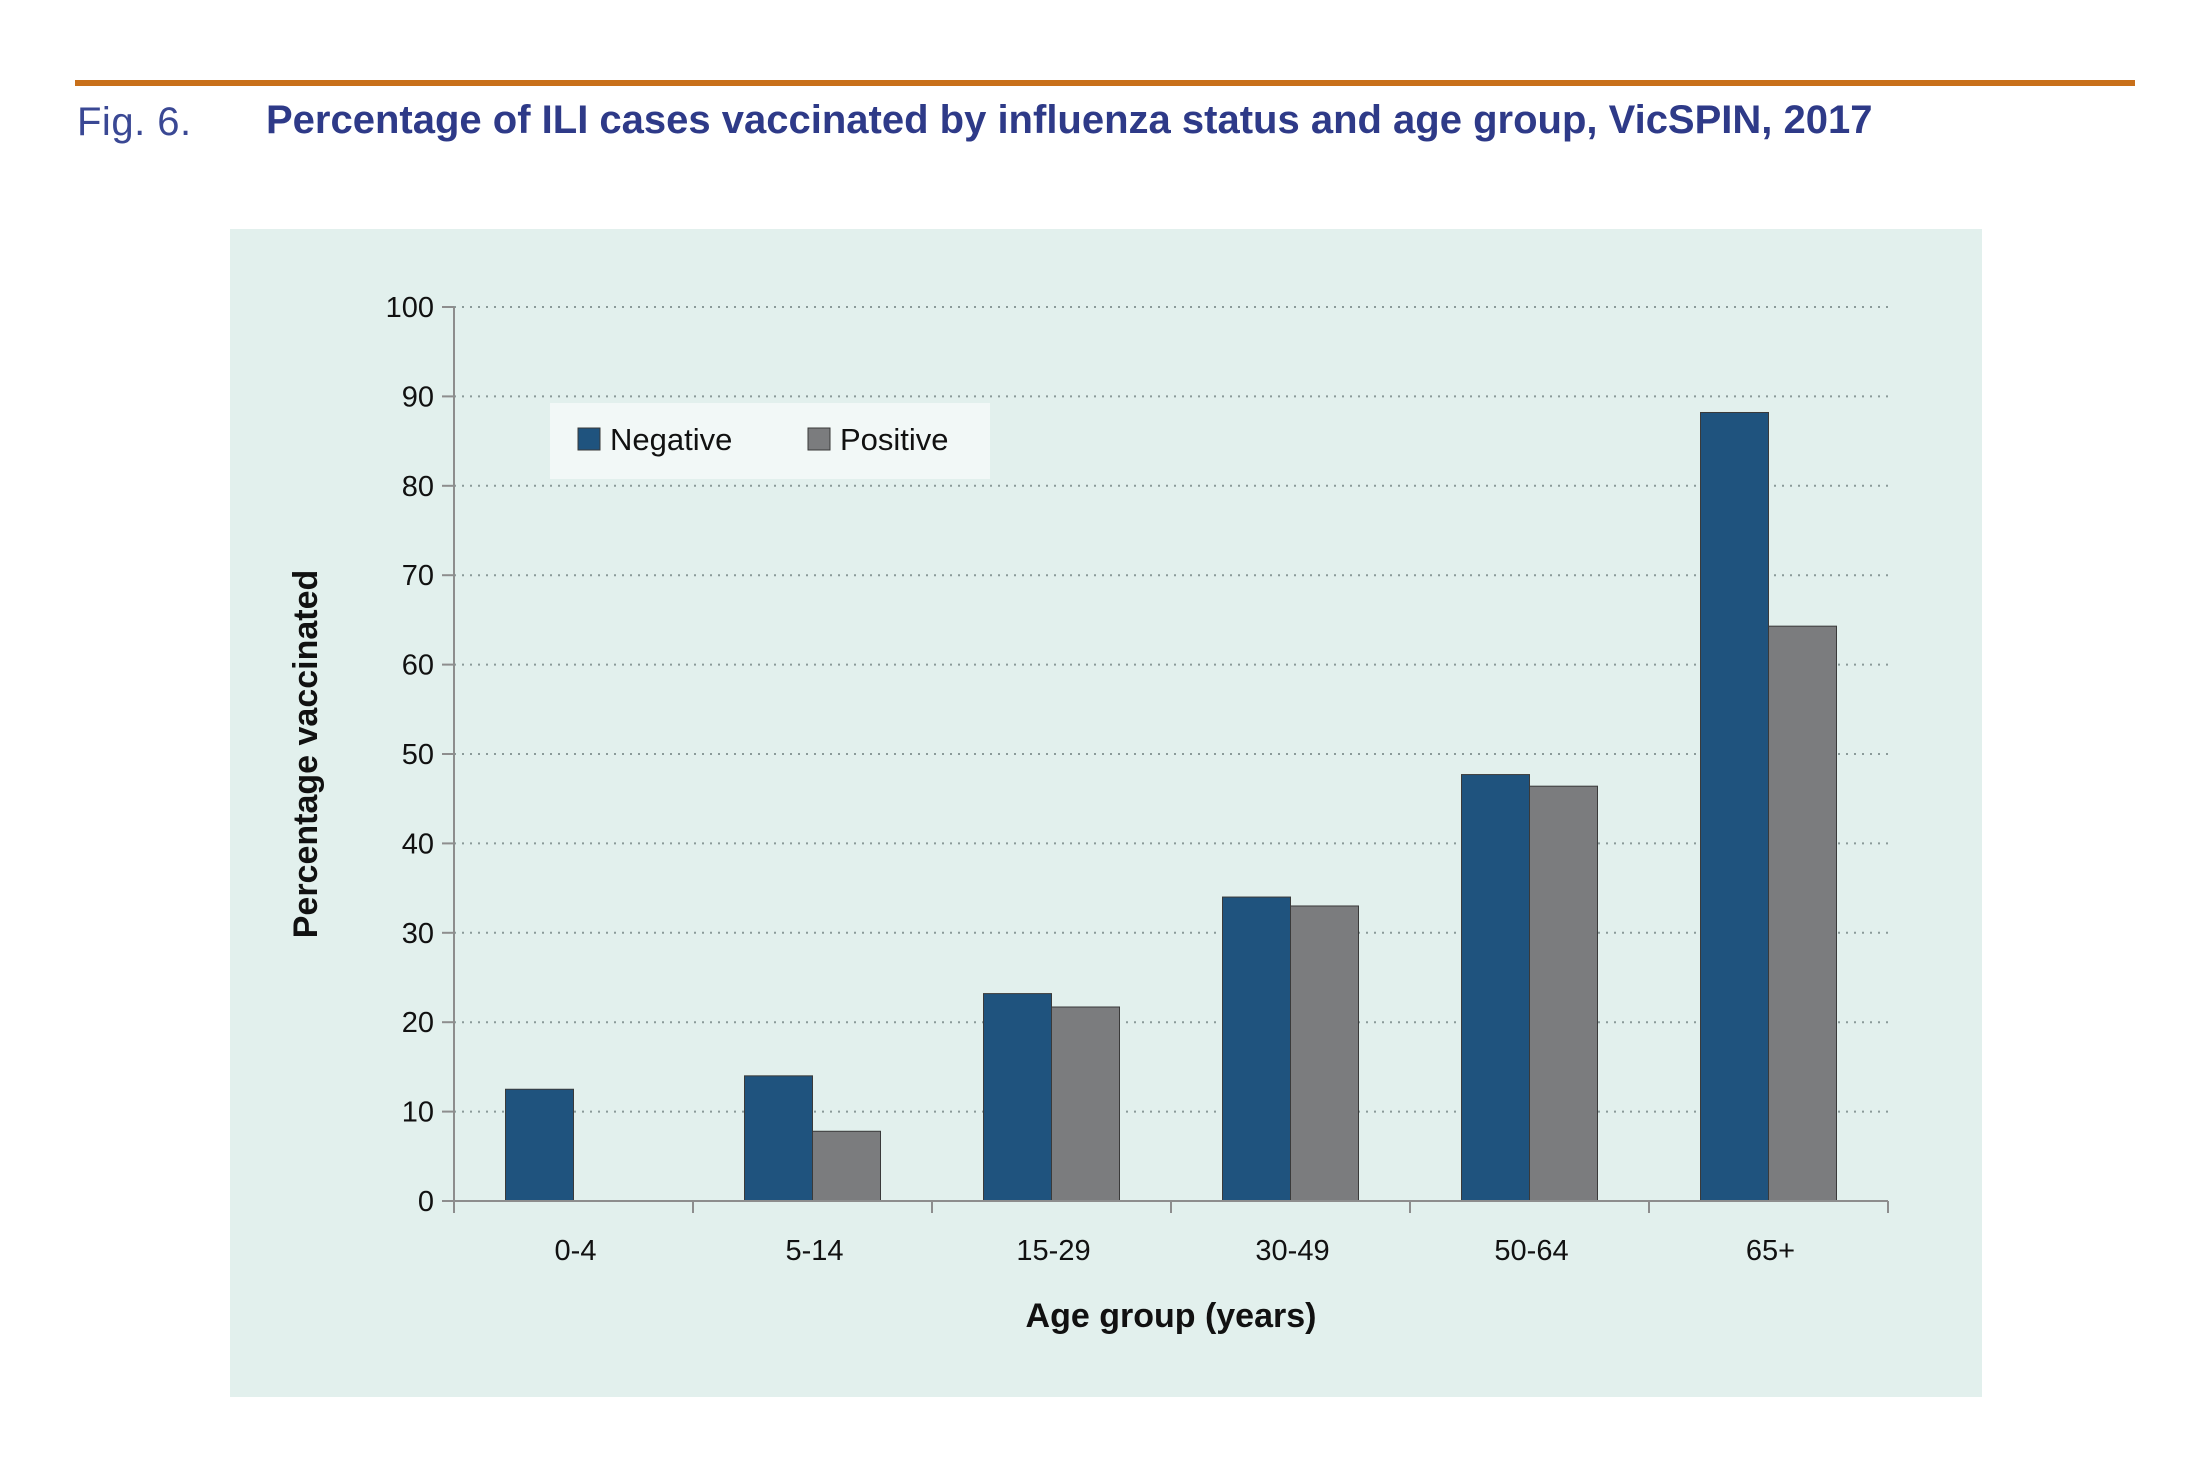 Image resolution: width=2204 pixels, height=1472 pixels. Describe the element at coordinates (418, 397) in the screenshot. I see `y-tick-label: 90` at that location.